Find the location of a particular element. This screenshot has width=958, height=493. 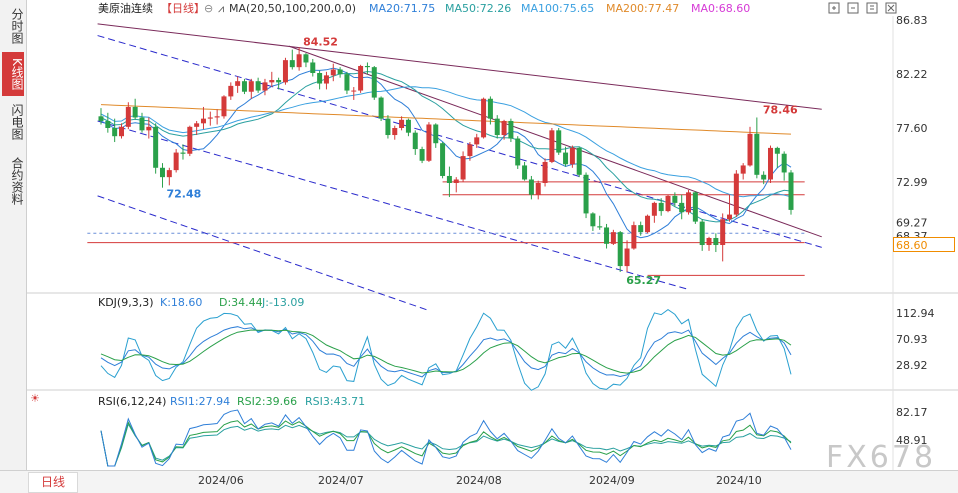

tab-contract-info: 合约资料 is located at coordinates (17, 181).